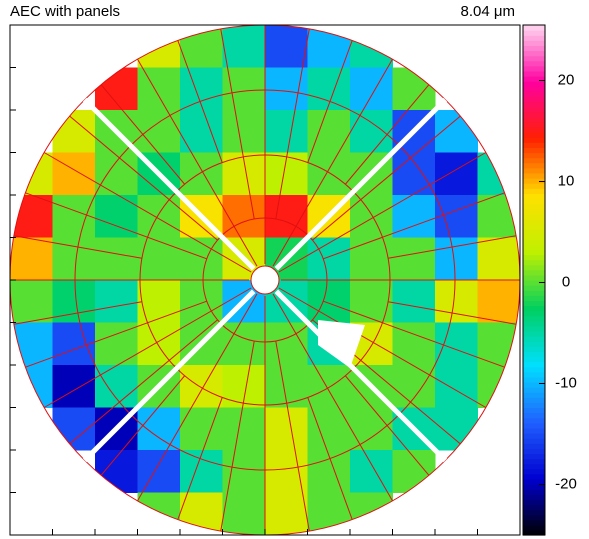 The image size is (589, 539). Describe the element at coordinates (566, 181) in the screenshot. I see `colorbar-tick-label: 10` at that location.